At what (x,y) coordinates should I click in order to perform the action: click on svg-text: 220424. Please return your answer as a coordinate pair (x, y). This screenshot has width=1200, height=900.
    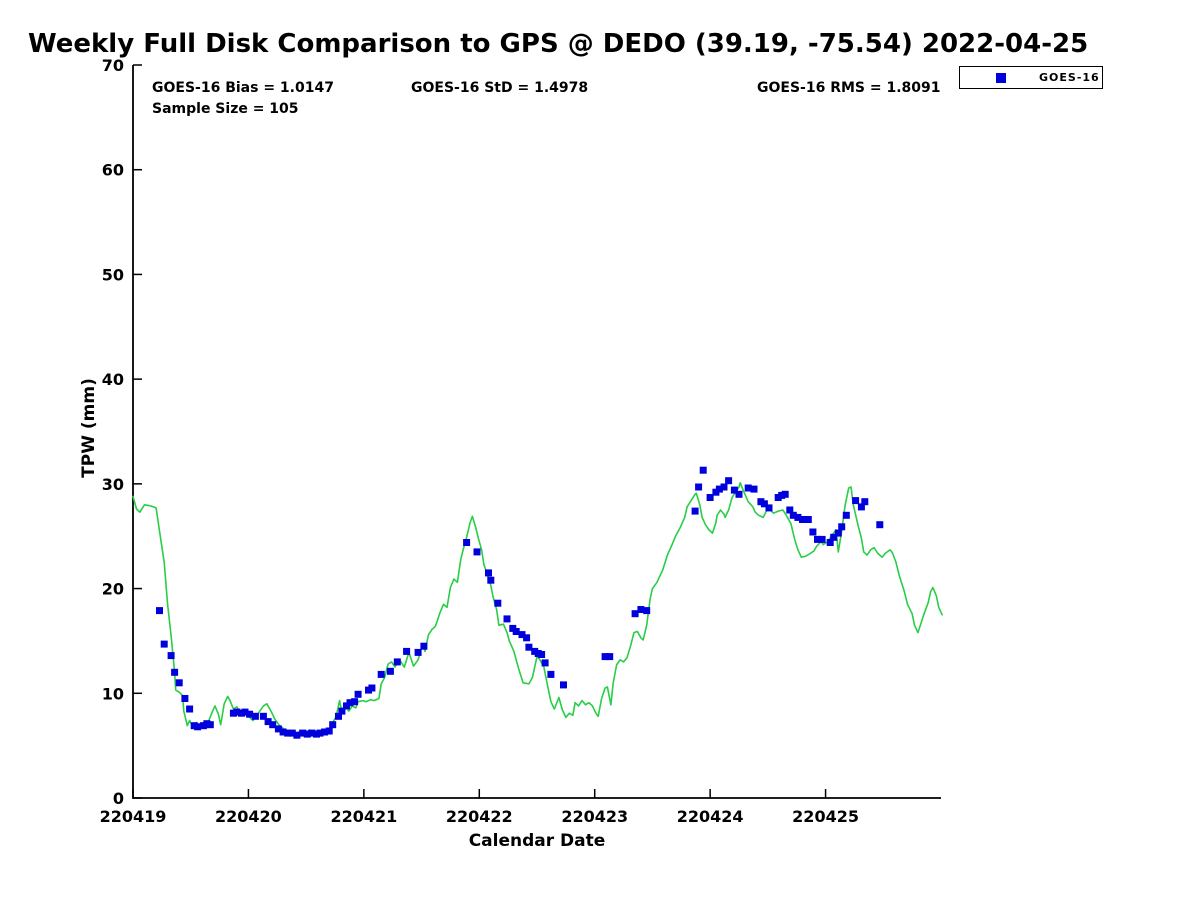
    Looking at the image, I should click on (710, 816).